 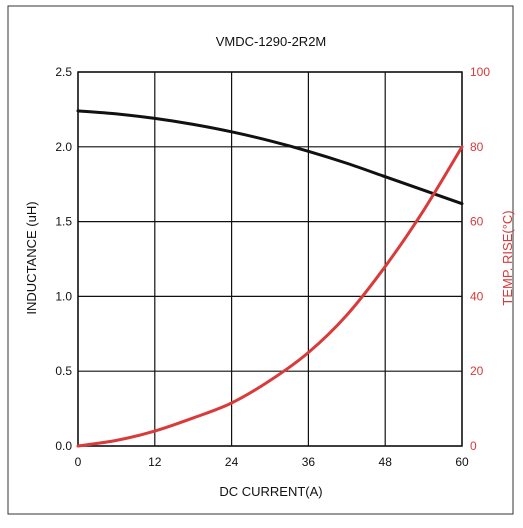 What do you see at coordinates (63, 371) in the screenshot?
I see `y-tick-label: 0.5` at bounding box center [63, 371].